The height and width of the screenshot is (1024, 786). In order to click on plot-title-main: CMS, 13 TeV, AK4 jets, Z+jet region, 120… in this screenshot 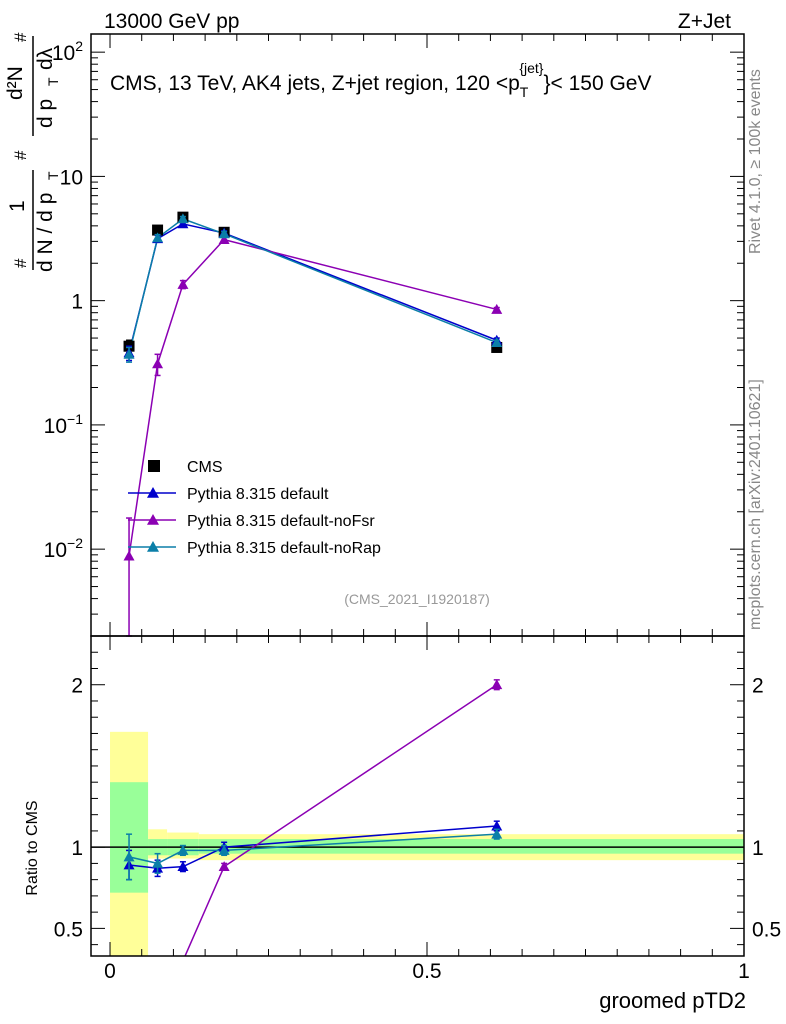, I will do `click(315, 83)`.